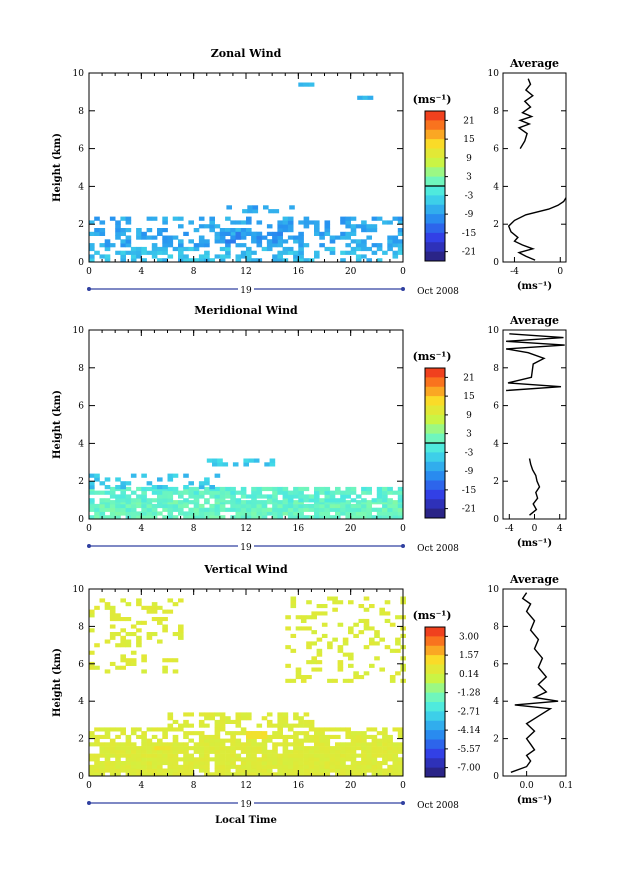  I want to click on average-y-tick-label: 4, so click(496, 444).